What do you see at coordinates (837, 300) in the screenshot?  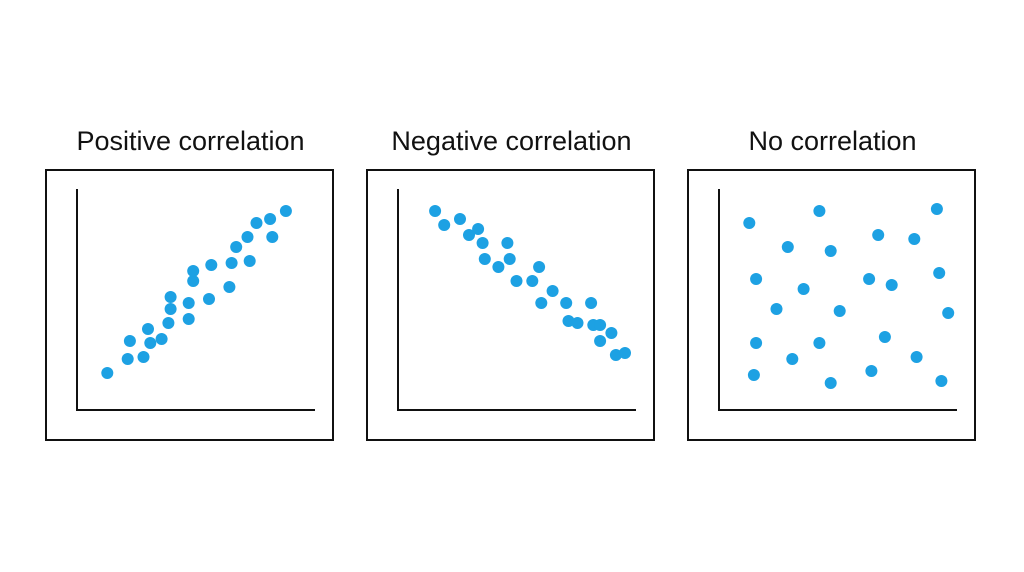 I see `scatter-plot-none` at bounding box center [837, 300].